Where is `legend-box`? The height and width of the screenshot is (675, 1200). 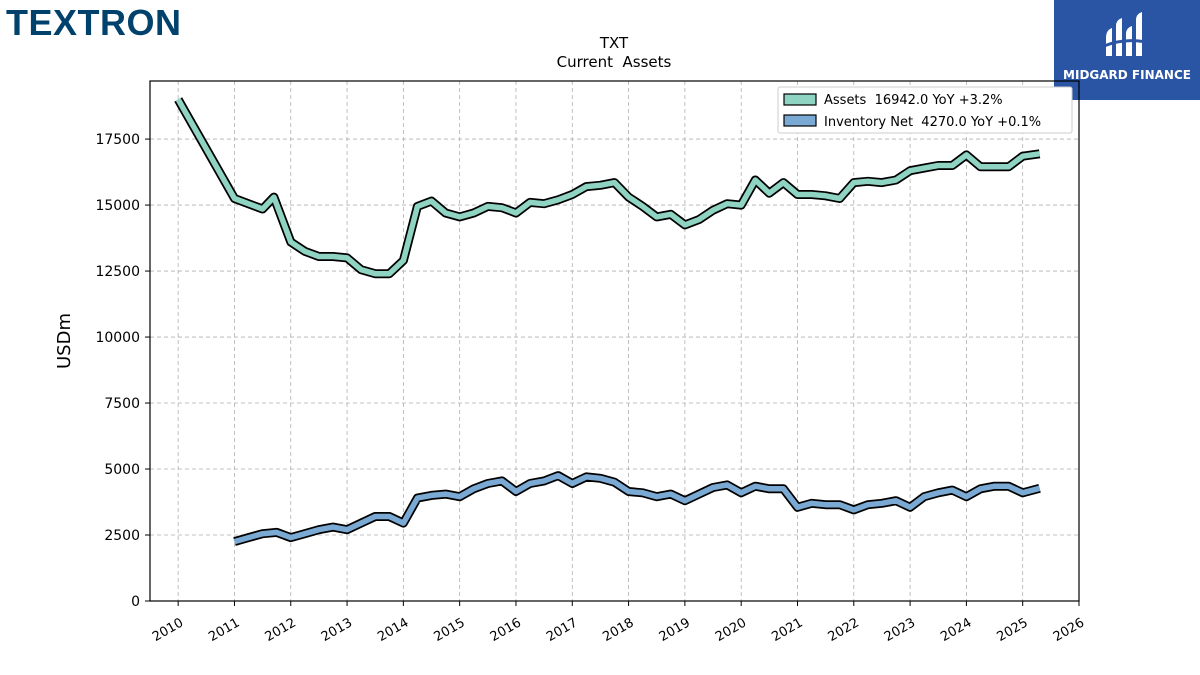 legend-box is located at coordinates (925, 110).